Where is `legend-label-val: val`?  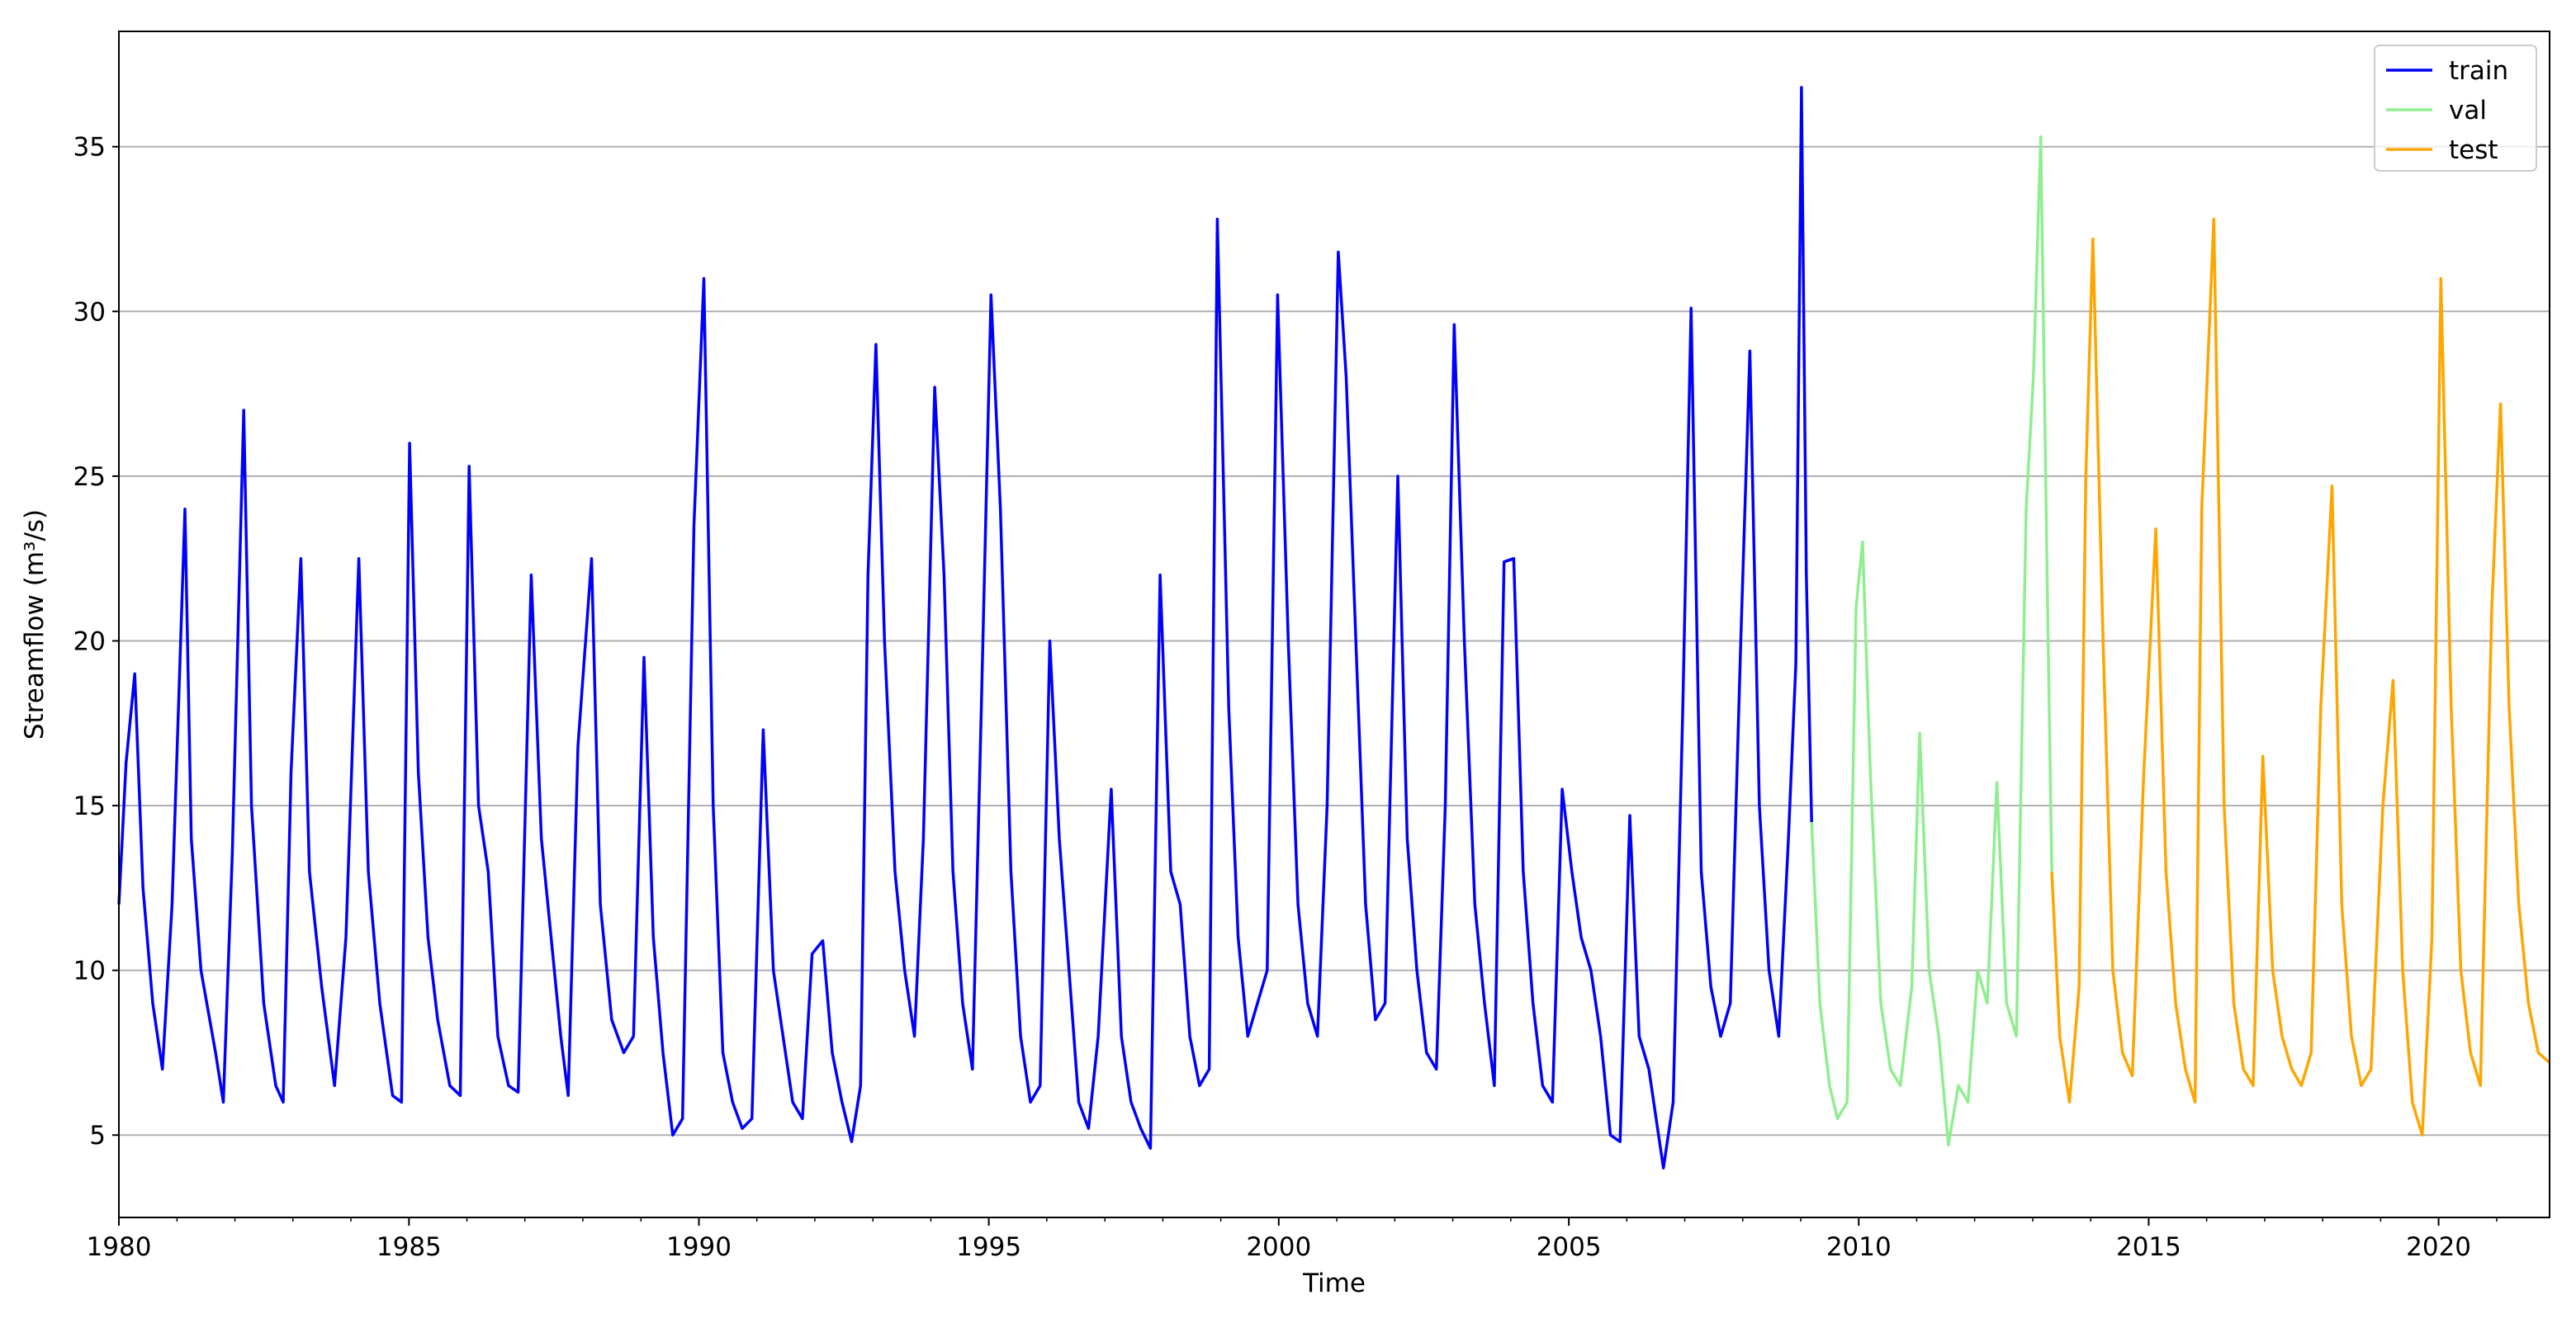 legend-label-val: val is located at coordinates (2468, 110).